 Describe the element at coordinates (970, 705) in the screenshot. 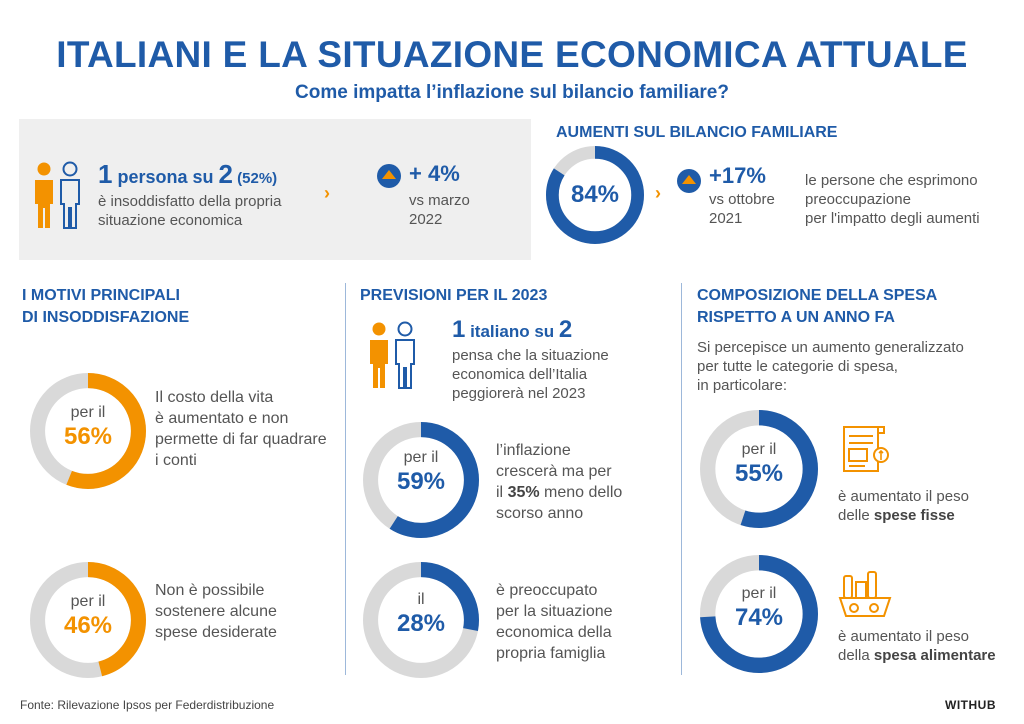

I see `brand-logo: WITHUB` at that location.